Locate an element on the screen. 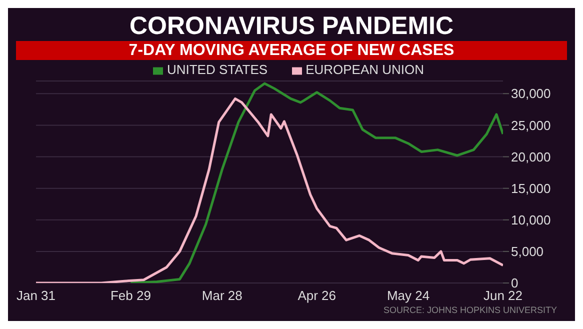 The image size is (583, 329). y-tick-label: 5,000 is located at coordinates (527, 252).